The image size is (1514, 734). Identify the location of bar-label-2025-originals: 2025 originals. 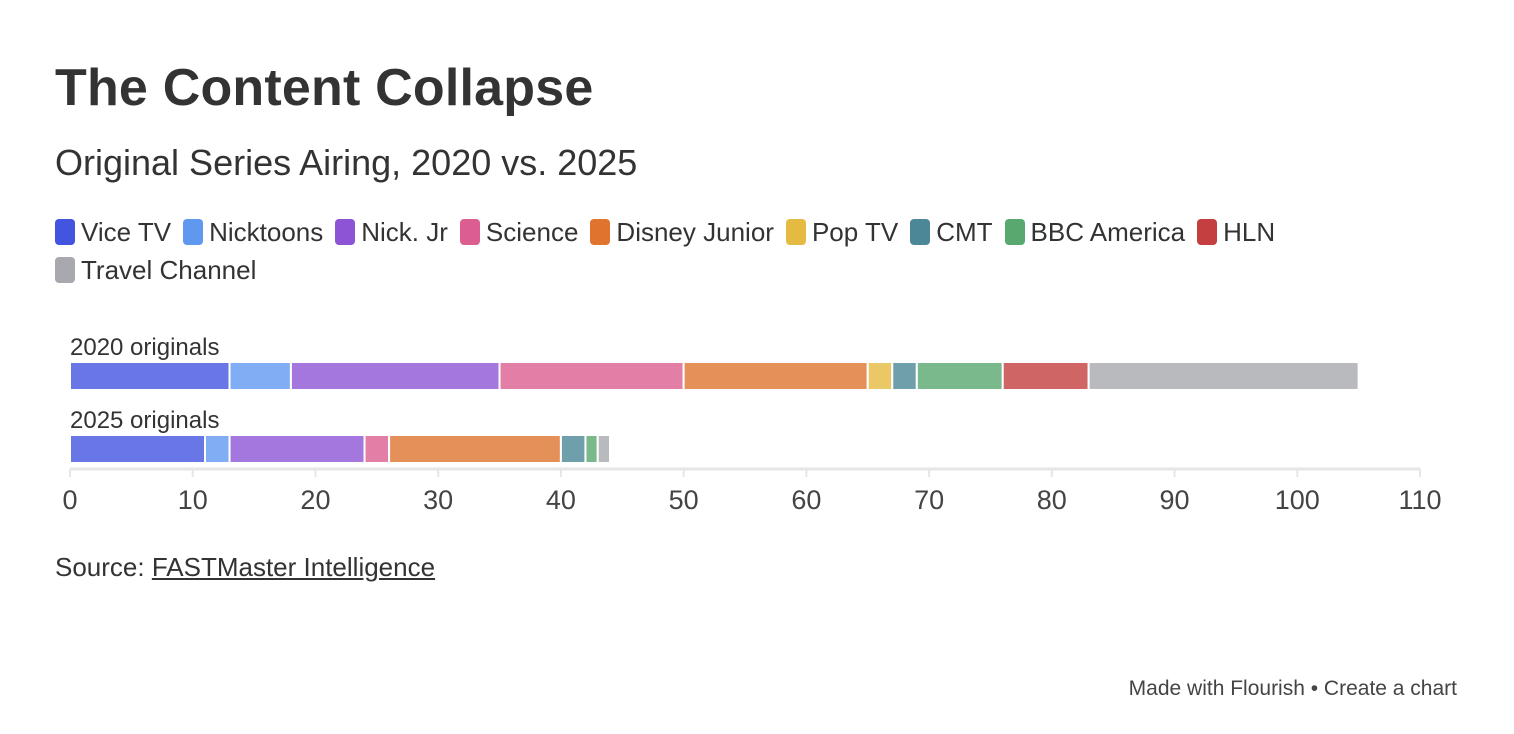
(144, 420).